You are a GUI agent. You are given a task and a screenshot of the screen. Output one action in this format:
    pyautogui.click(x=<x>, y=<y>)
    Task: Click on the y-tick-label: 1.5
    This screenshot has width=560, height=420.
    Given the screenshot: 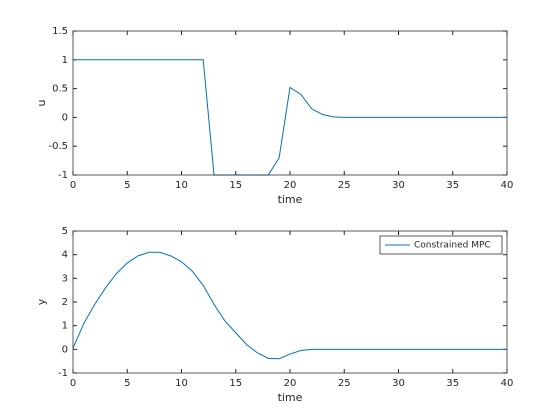 What is the action you would take?
    pyautogui.click(x=60, y=31)
    